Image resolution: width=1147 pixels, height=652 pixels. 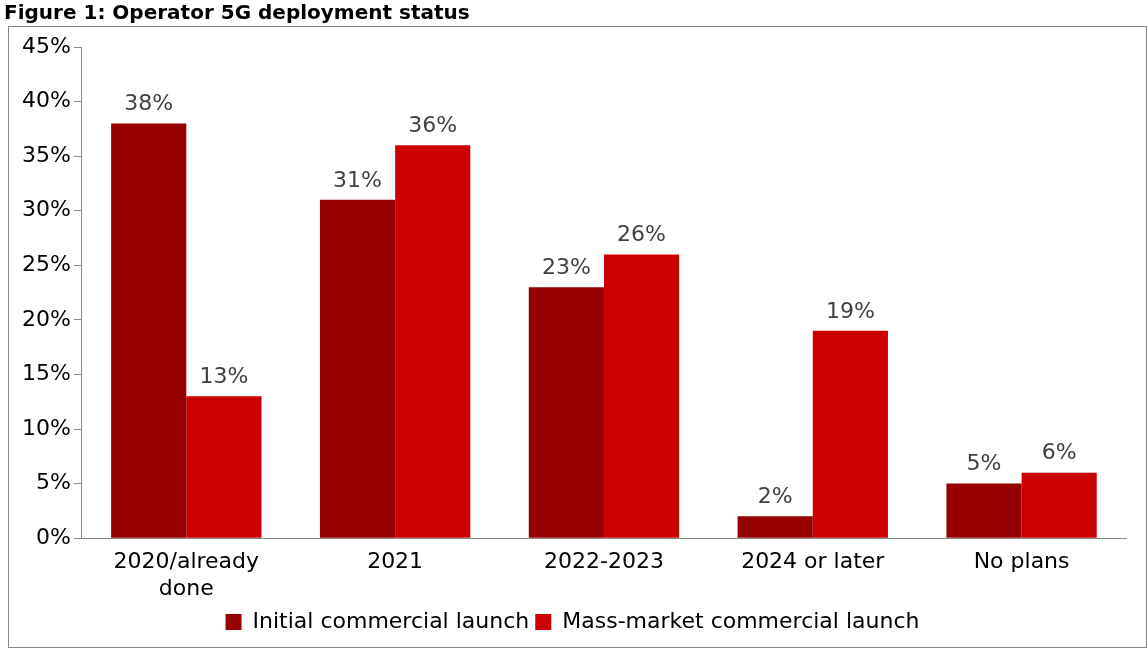 I want to click on x-tick-label: 2020/already done, so click(x=186, y=574).